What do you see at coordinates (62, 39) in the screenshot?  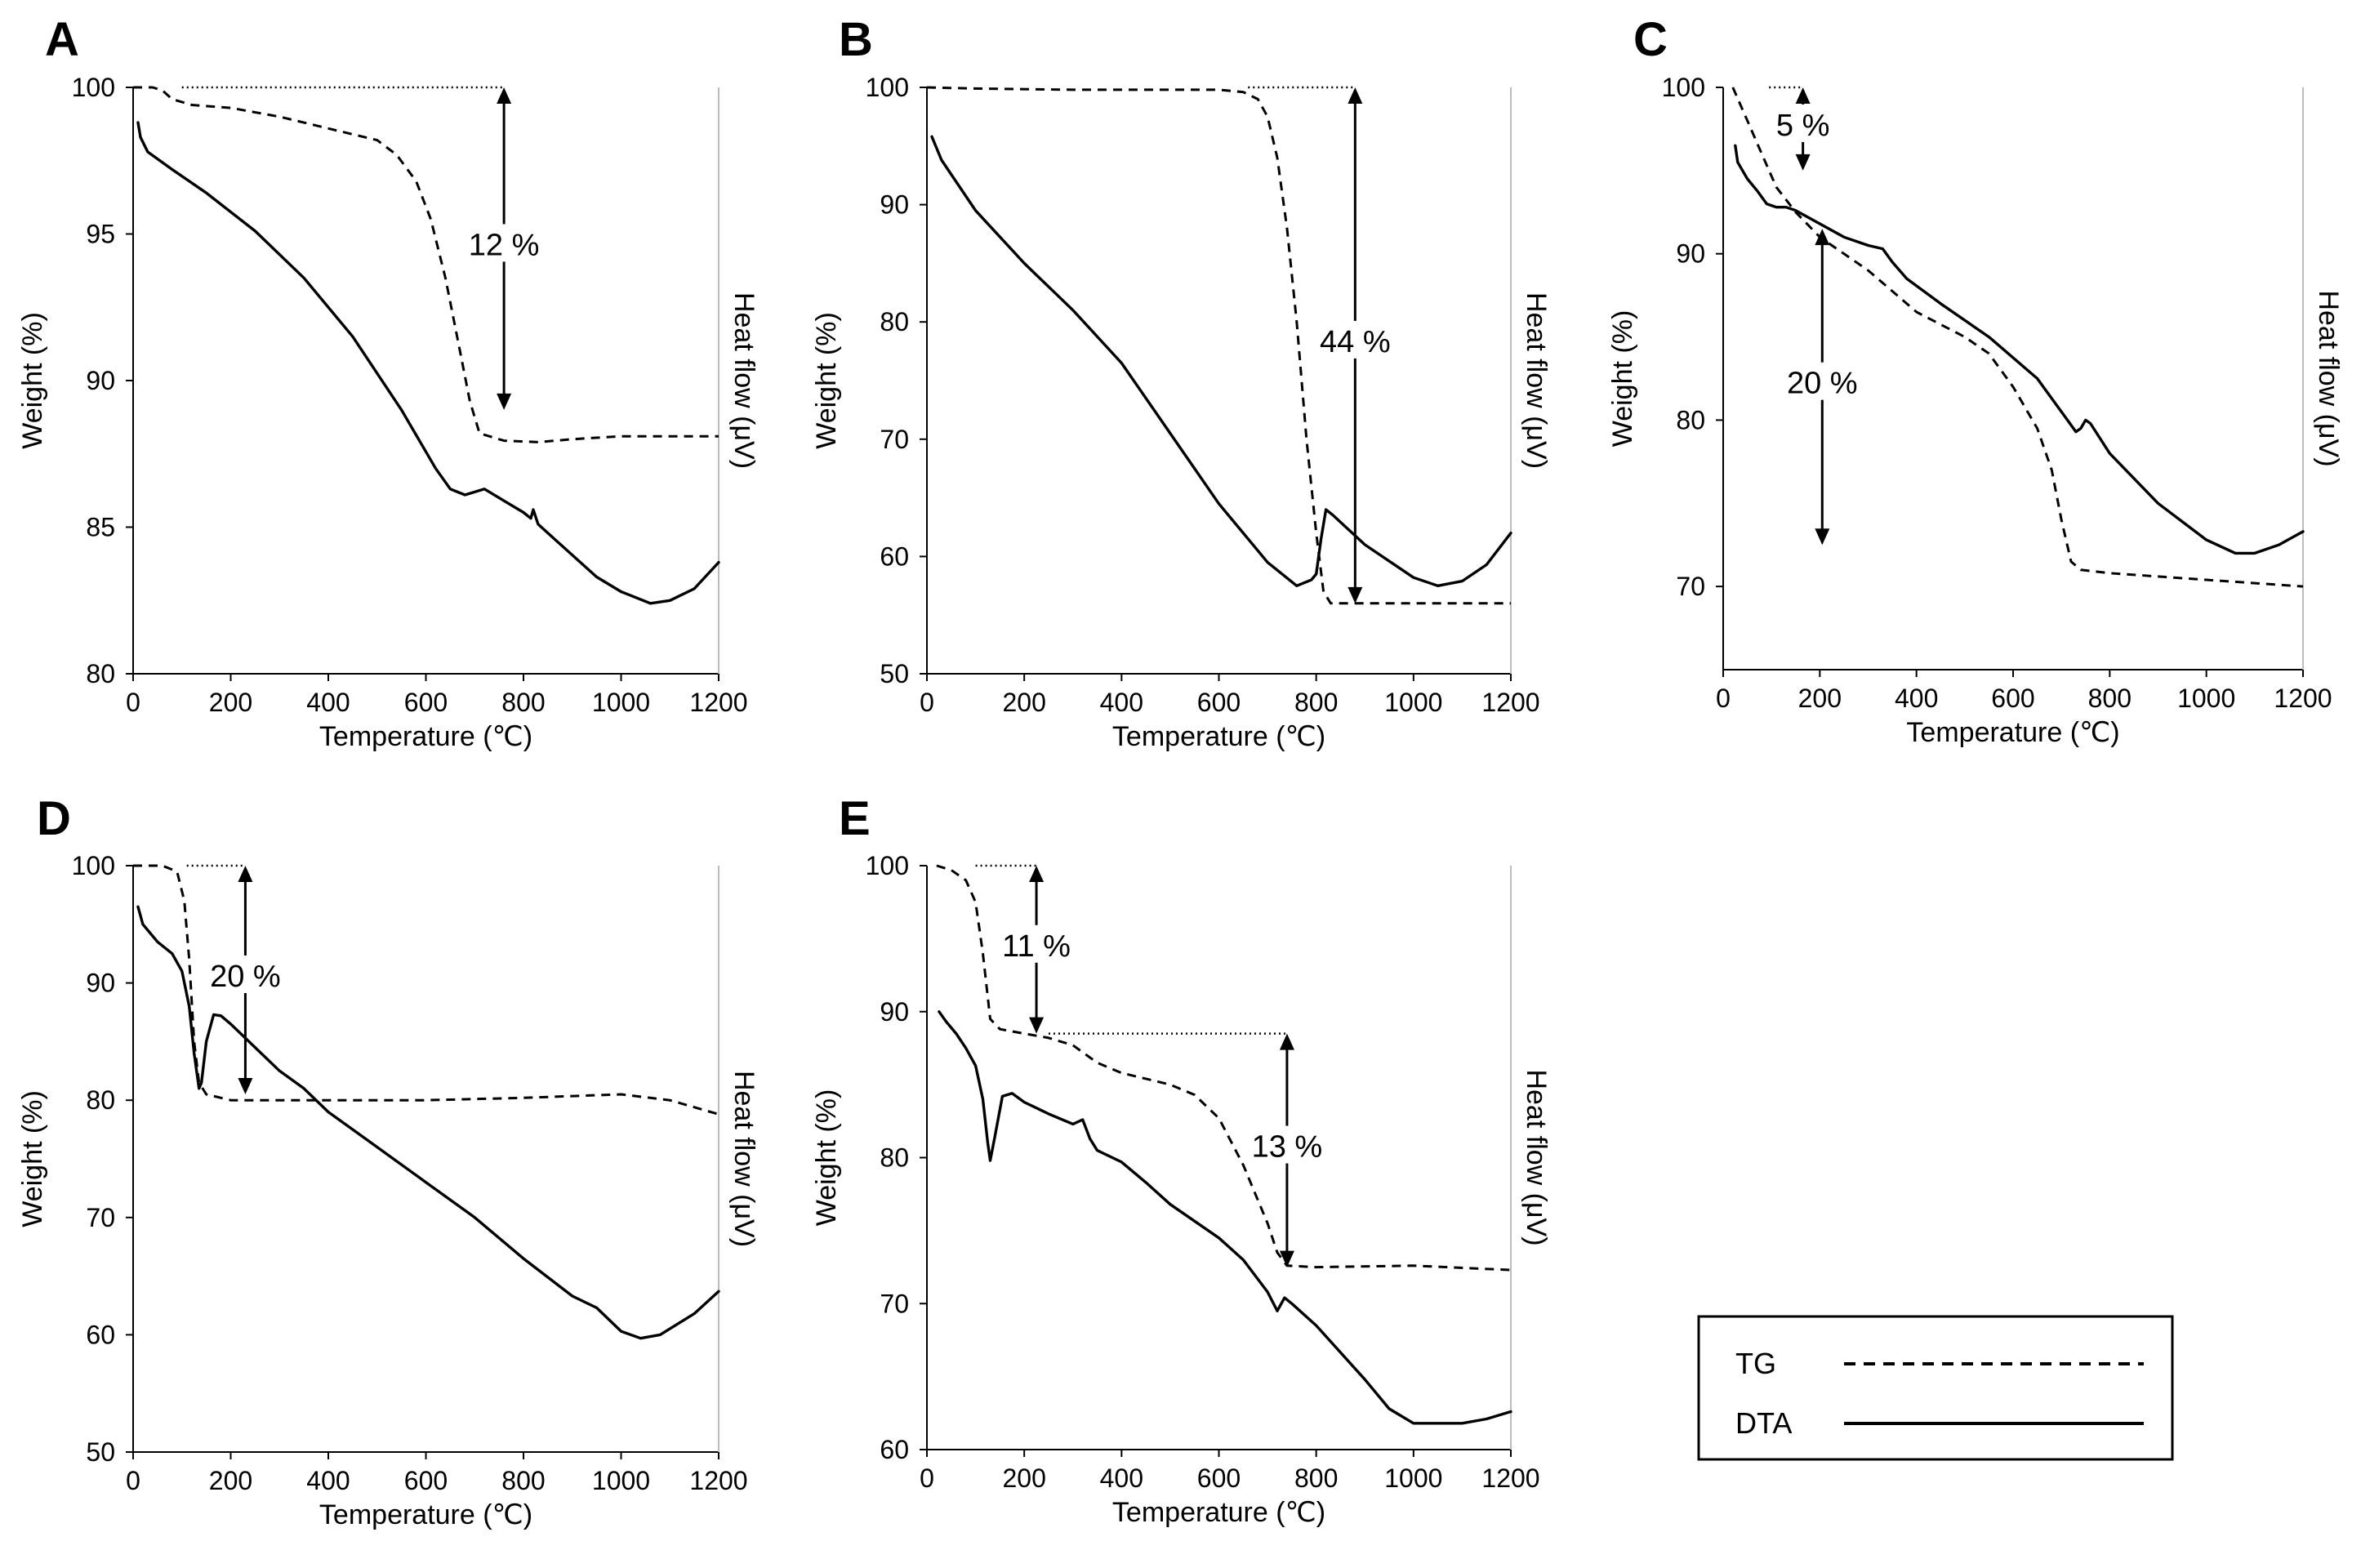 I see `panel-letter: A` at bounding box center [62, 39].